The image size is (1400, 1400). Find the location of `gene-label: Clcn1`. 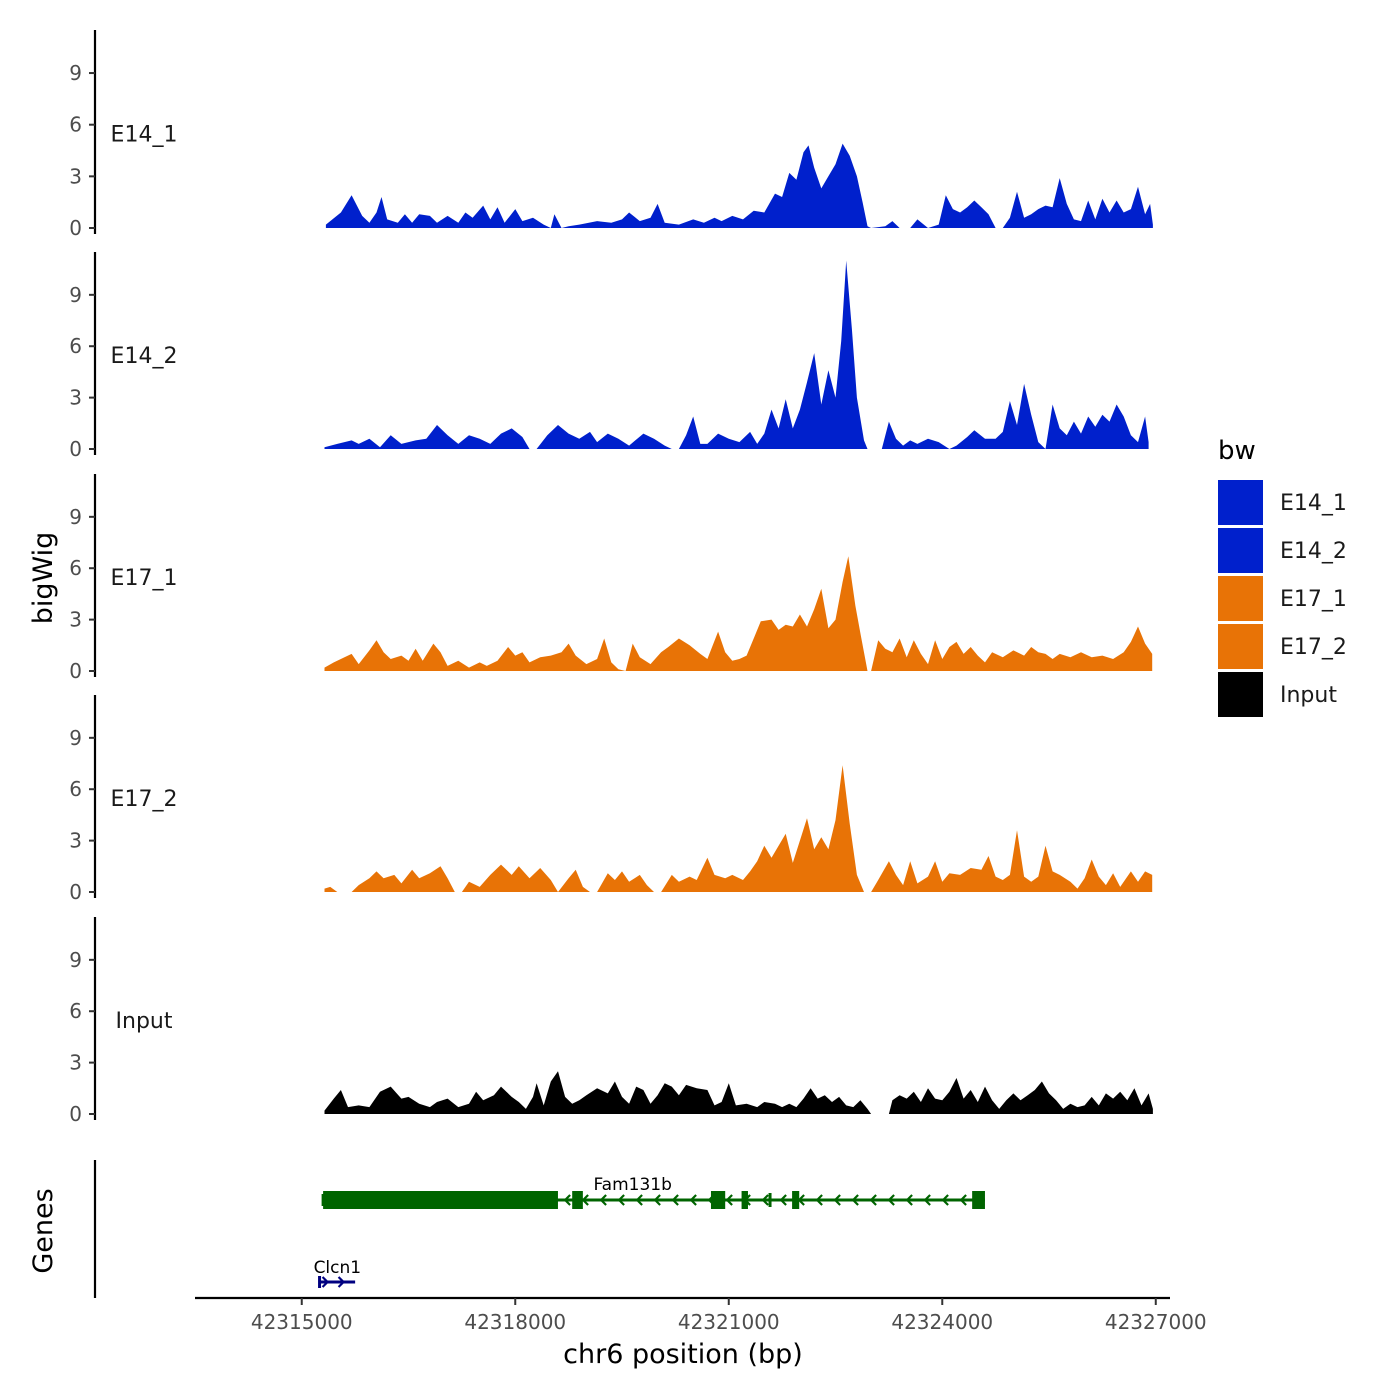

gene-label: Clcn1 is located at coordinates (338, 1268).